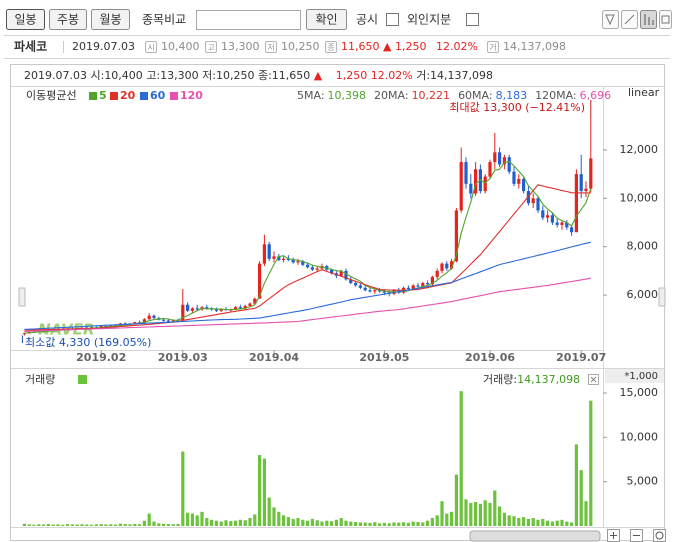 The width and height of the screenshot is (674, 542). I want to click on ma-summary-value: 10,221, so click(431, 95).